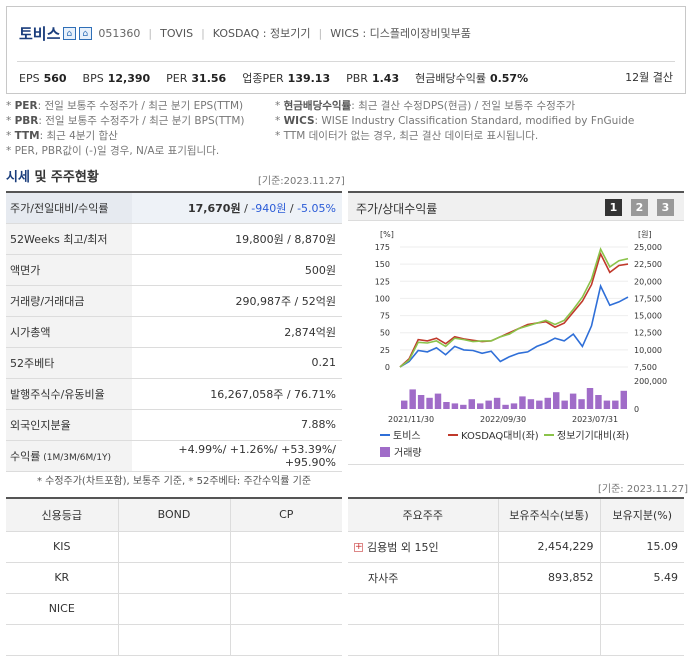  I want to click on x-tick-label: 2021/11/30, so click(411, 419).